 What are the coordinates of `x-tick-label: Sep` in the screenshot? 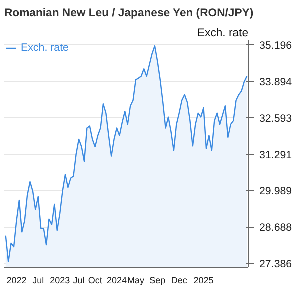 It's located at (158, 281).